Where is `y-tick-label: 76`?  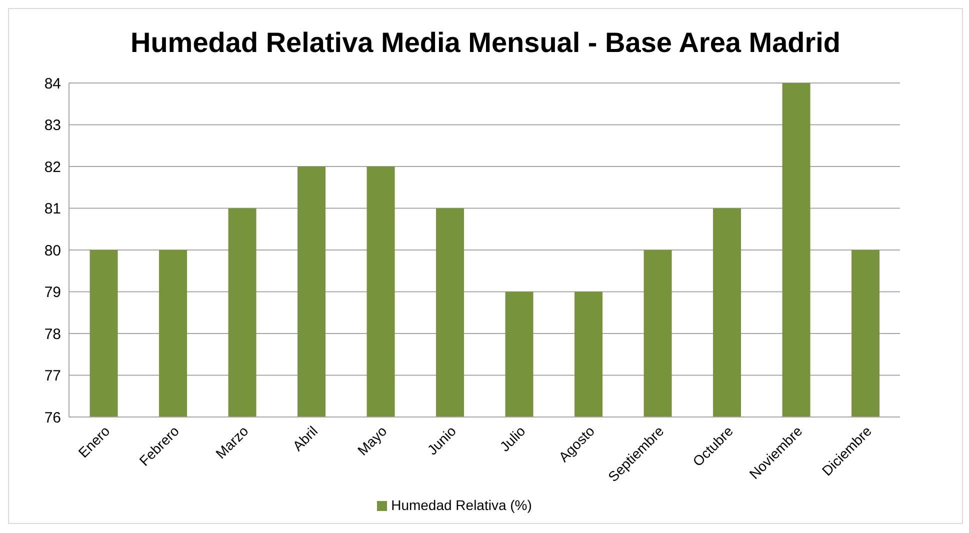
y-tick-label: 76 is located at coordinates (52, 417).